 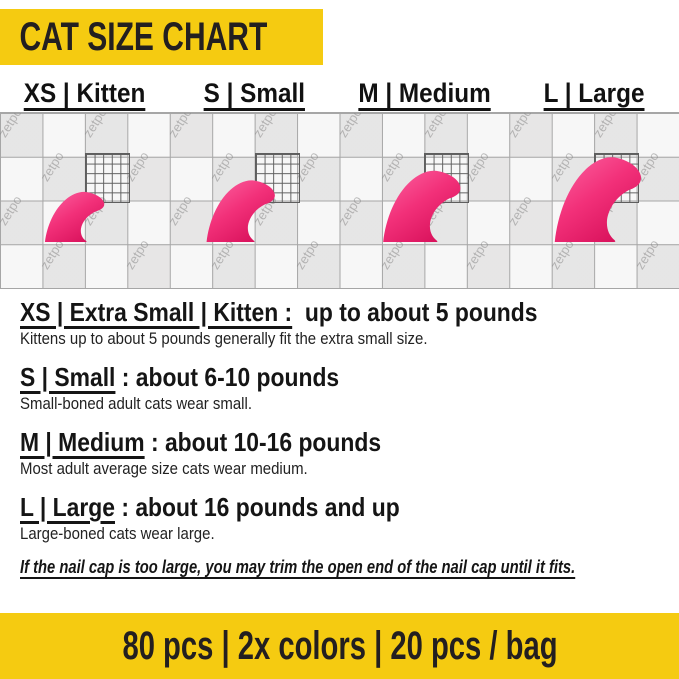 What do you see at coordinates (422, 206) in the screenshot?
I see `nail-cap-m-image` at bounding box center [422, 206].